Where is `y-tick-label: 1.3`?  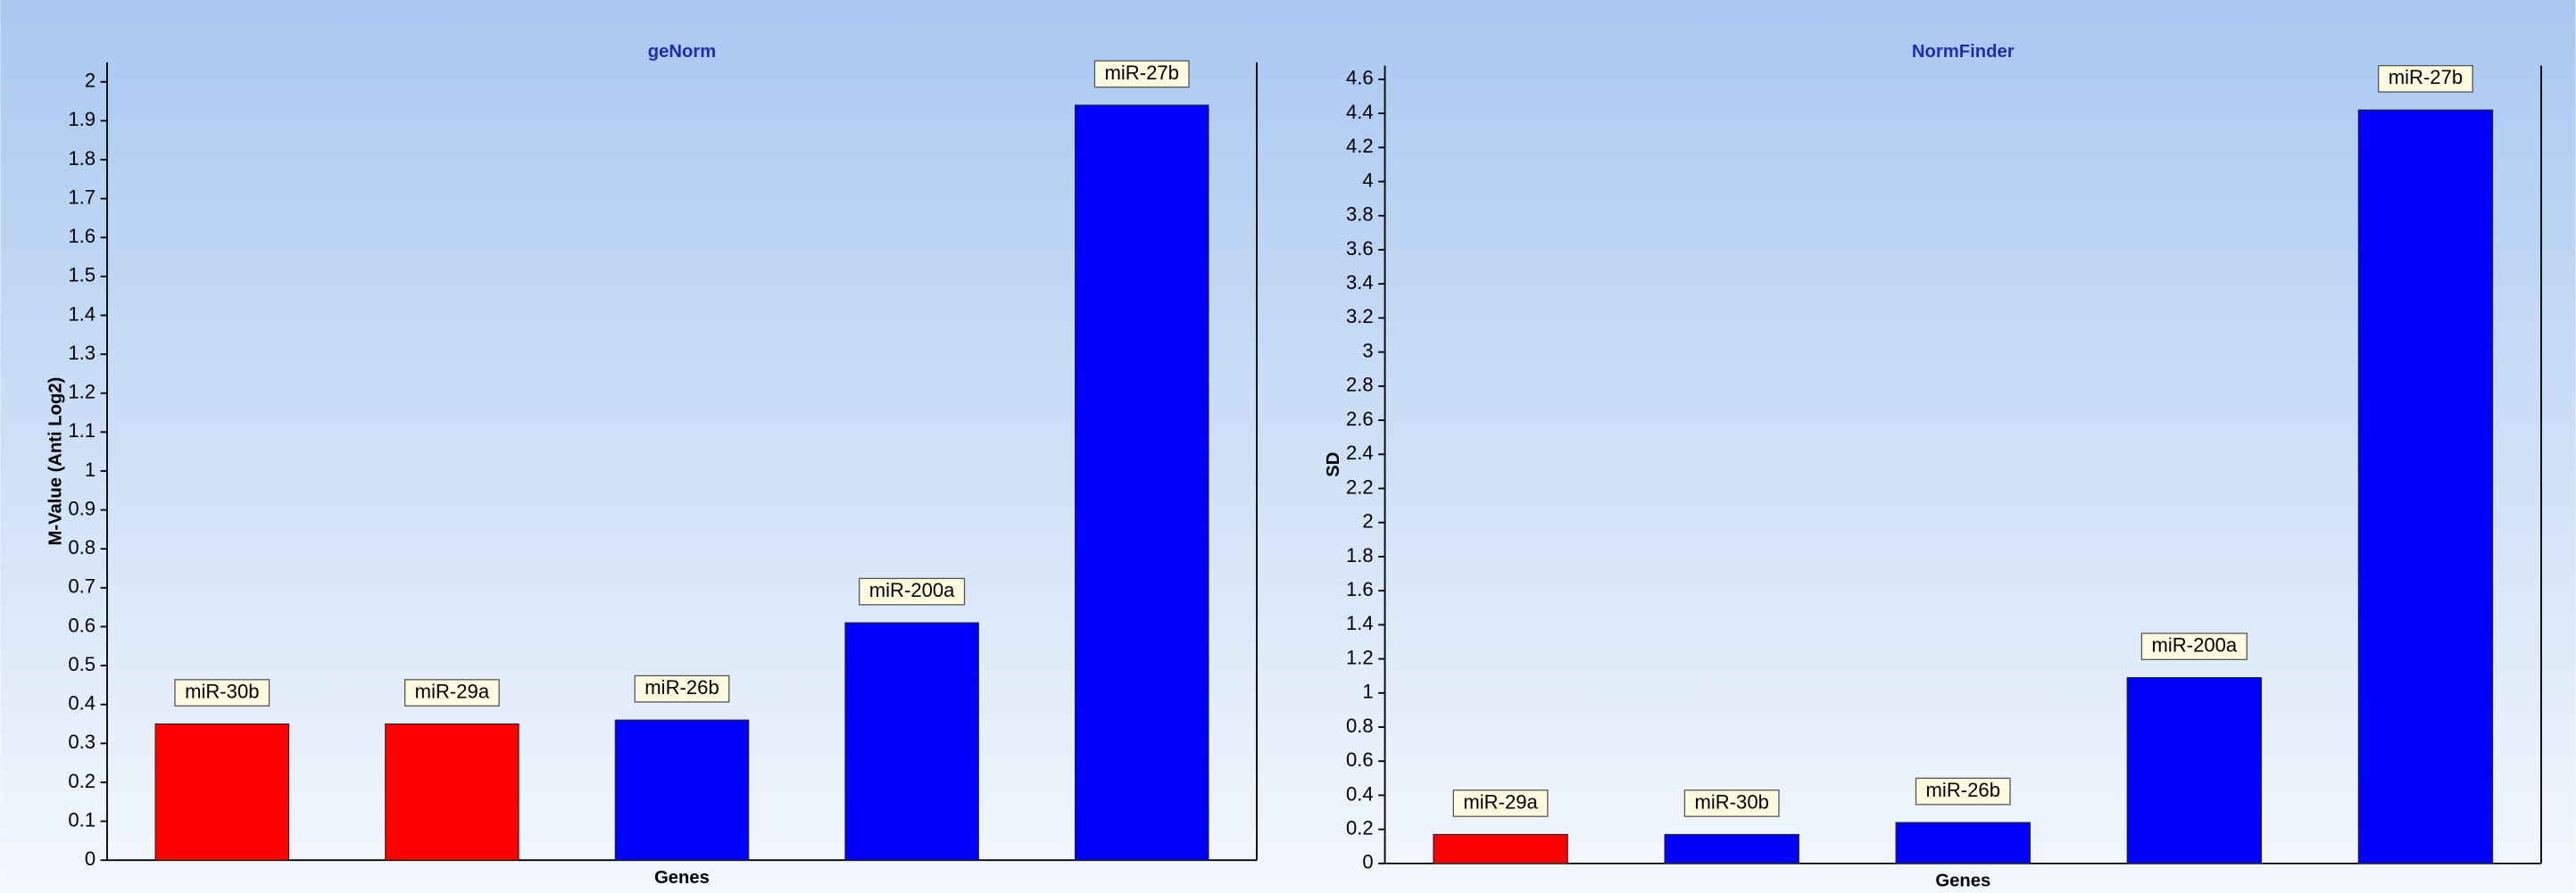 y-tick-label: 1.3 is located at coordinates (82, 353).